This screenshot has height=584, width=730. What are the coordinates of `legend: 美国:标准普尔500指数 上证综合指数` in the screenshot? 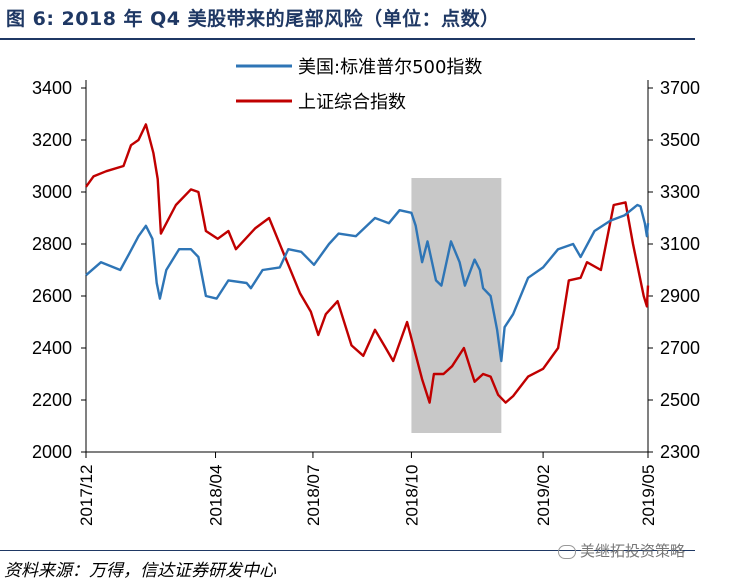 It's located at (359, 85).